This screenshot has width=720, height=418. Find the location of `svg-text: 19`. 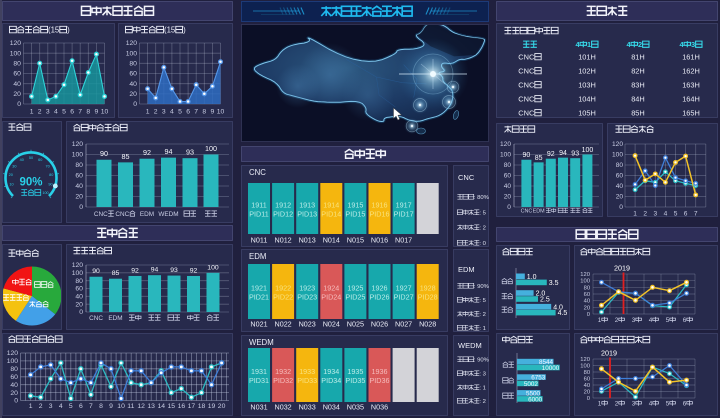

svg-text: 19 is located at coordinates (212, 406).